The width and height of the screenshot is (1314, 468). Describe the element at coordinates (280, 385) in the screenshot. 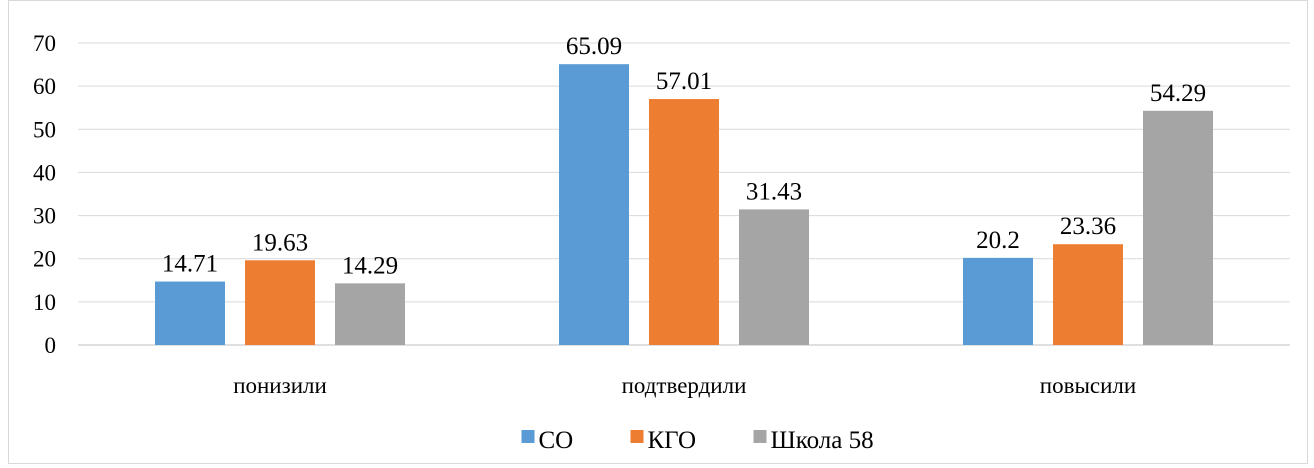

I see `category-label: понизили` at that location.